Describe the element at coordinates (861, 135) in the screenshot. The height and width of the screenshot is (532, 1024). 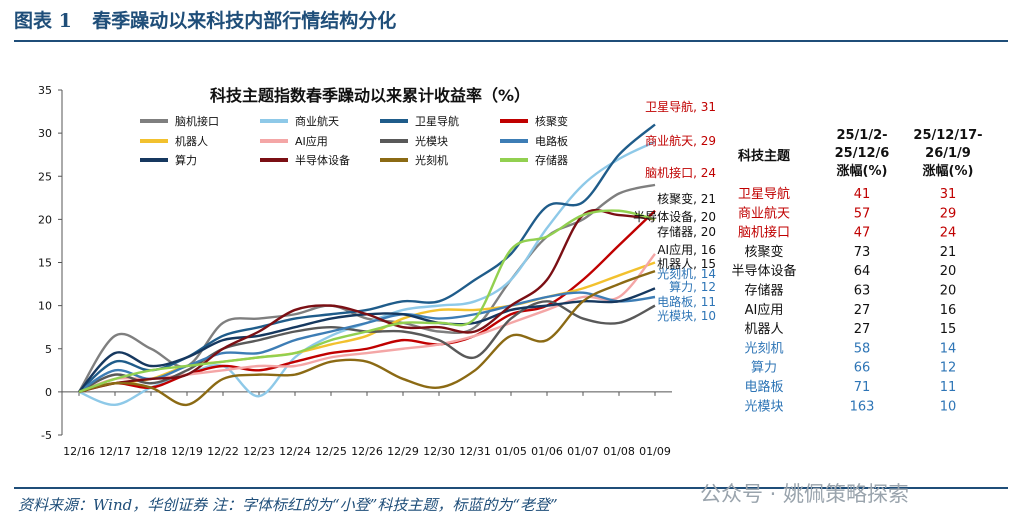
I see `table-header: 25/1/2-` at that location.